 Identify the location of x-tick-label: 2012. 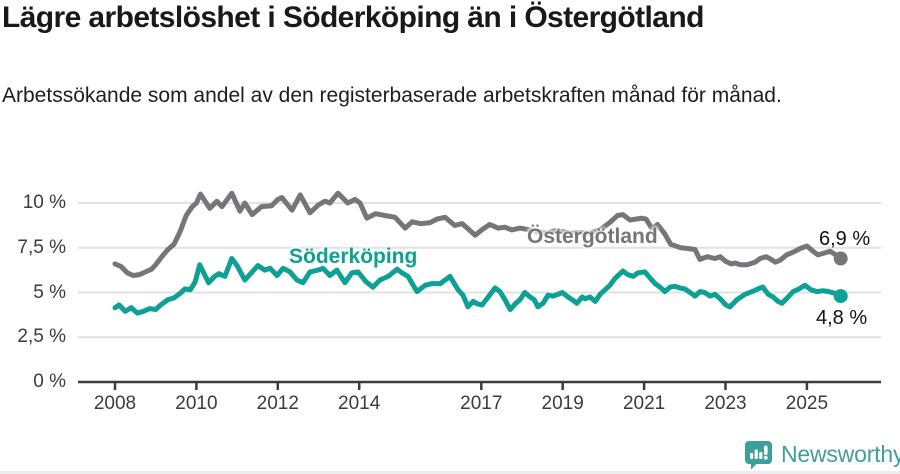
(277, 403).